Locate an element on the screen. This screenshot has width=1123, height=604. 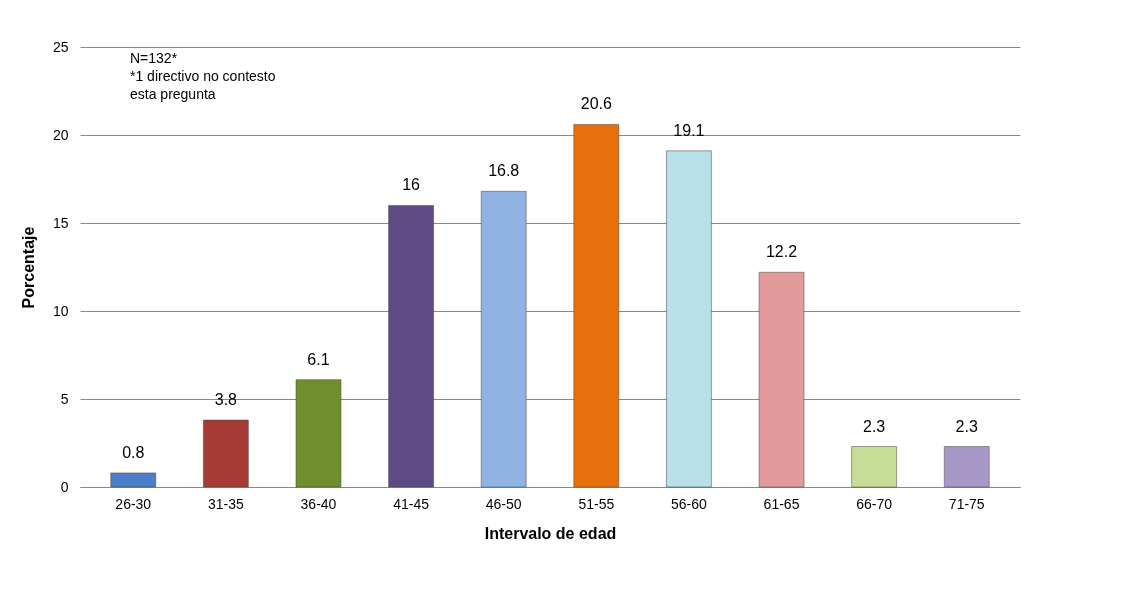
x-tick-label: 31-35 is located at coordinates (225, 503).